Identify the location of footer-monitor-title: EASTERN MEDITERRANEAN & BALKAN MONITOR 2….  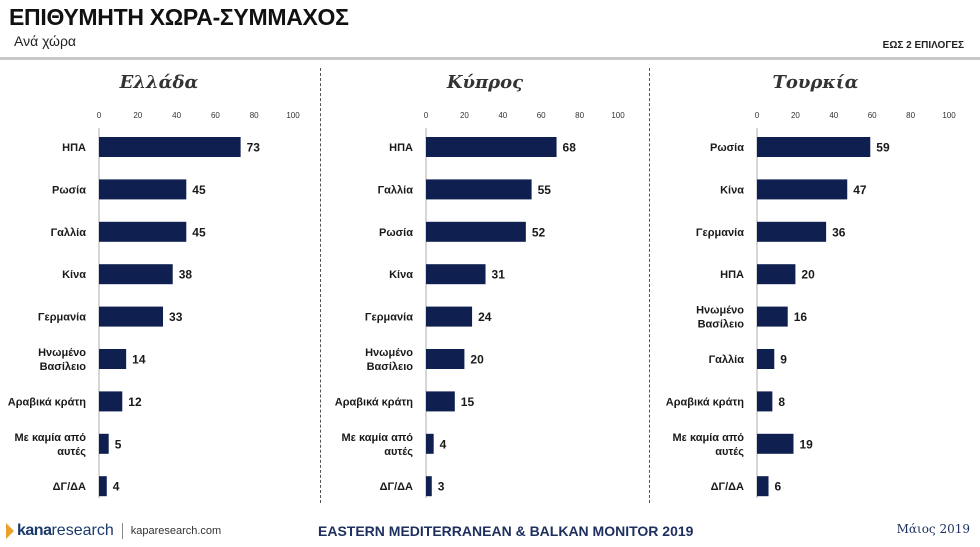
(506, 531).